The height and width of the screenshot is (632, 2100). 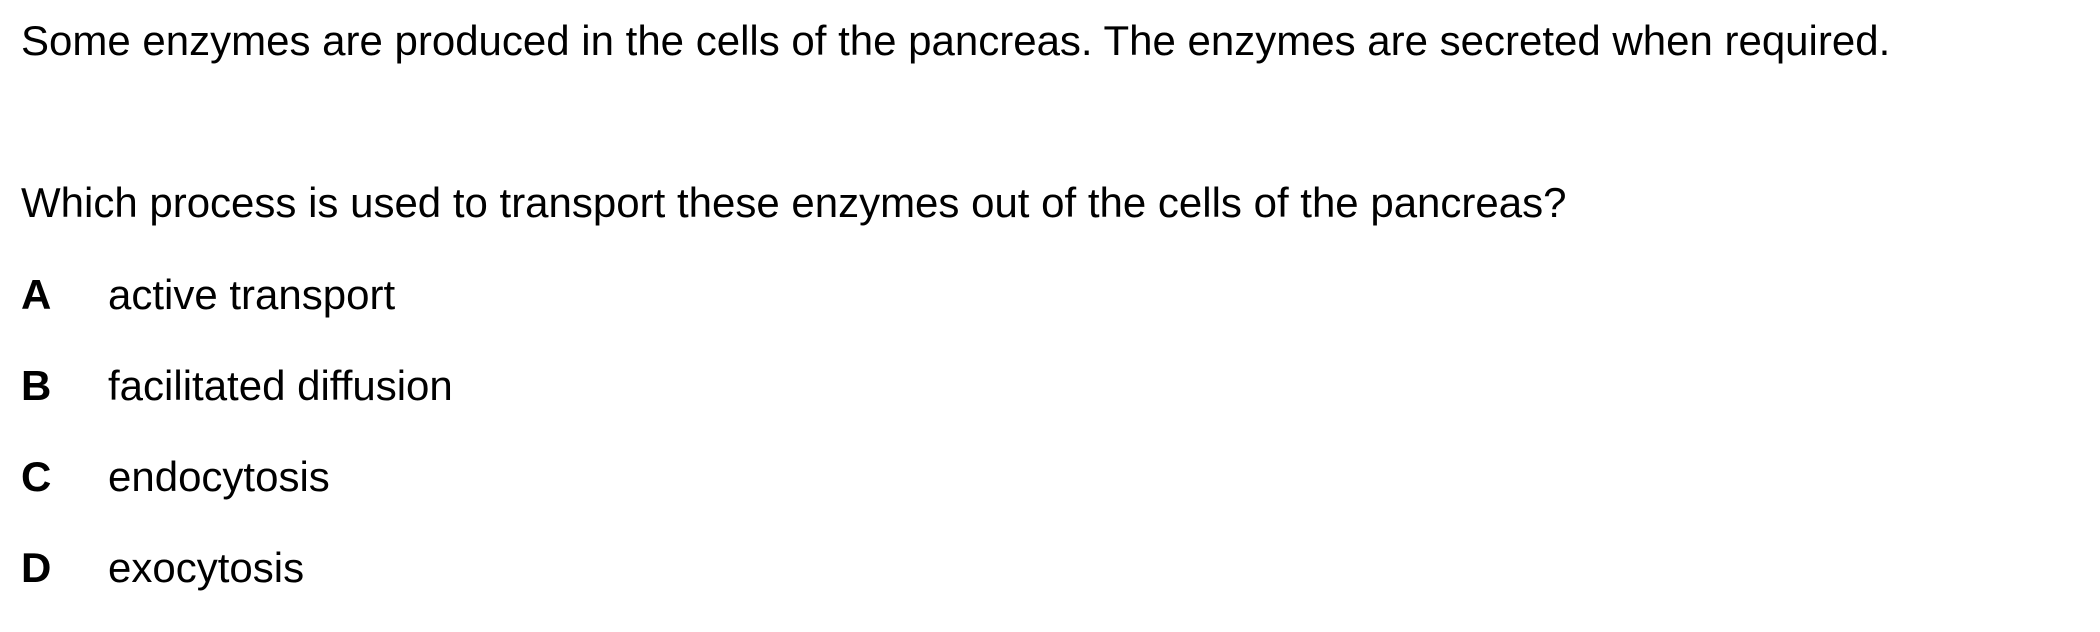 I want to click on option-text: exocytosis, so click(x=206, y=567).